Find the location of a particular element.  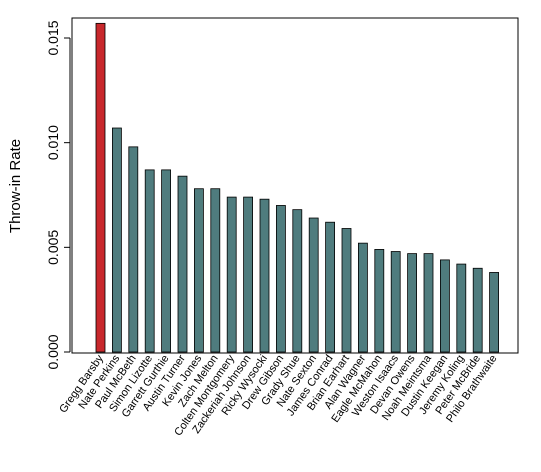

y-axis-label: Throw-in Rate is located at coordinates (15, 186).